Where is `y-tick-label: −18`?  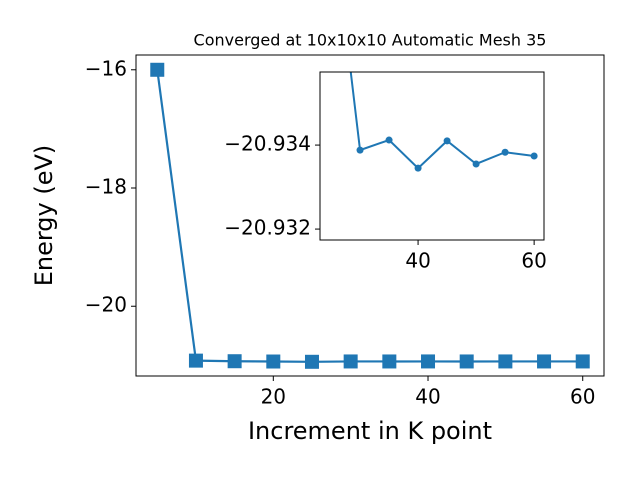
y-tick-label: −18 is located at coordinates (106, 187).